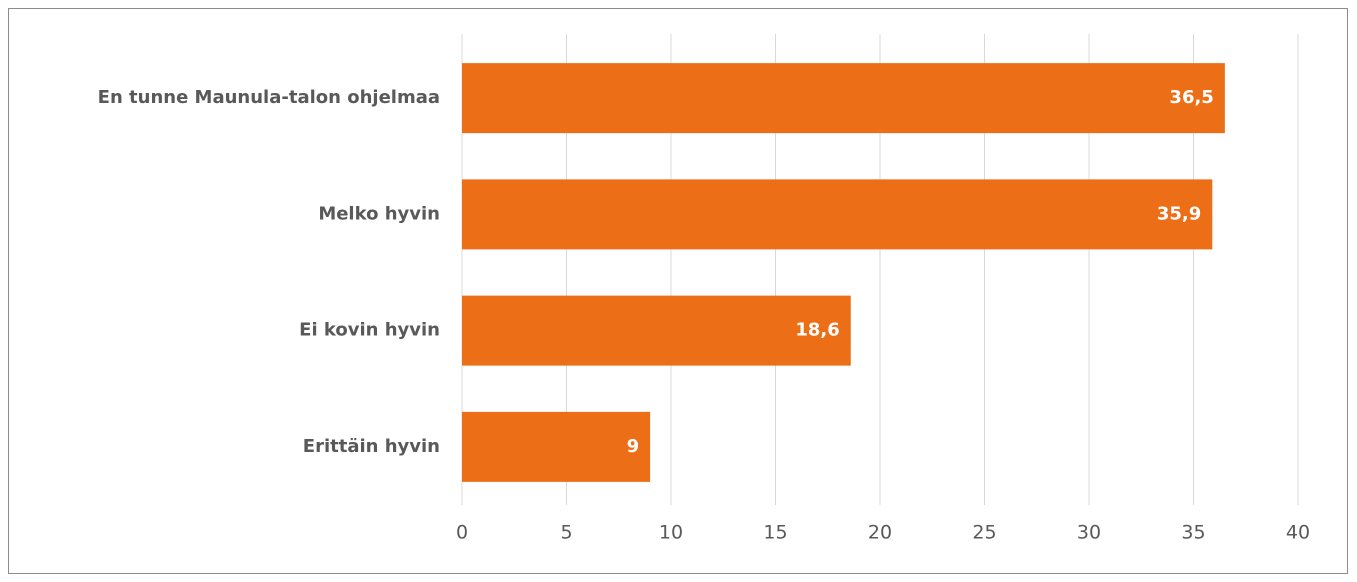  Describe the element at coordinates (880, 533) in the screenshot. I see `x-tick-label: 20` at that location.